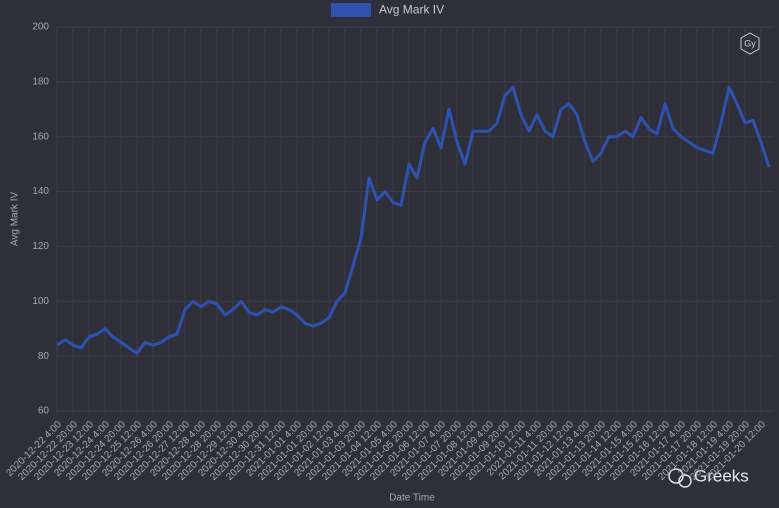 The height and width of the screenshot is (508, 779). What do you see at coordinates (351, 10) in the screenshot?
I see `legend-swatch` at bounding box center [351, 10].